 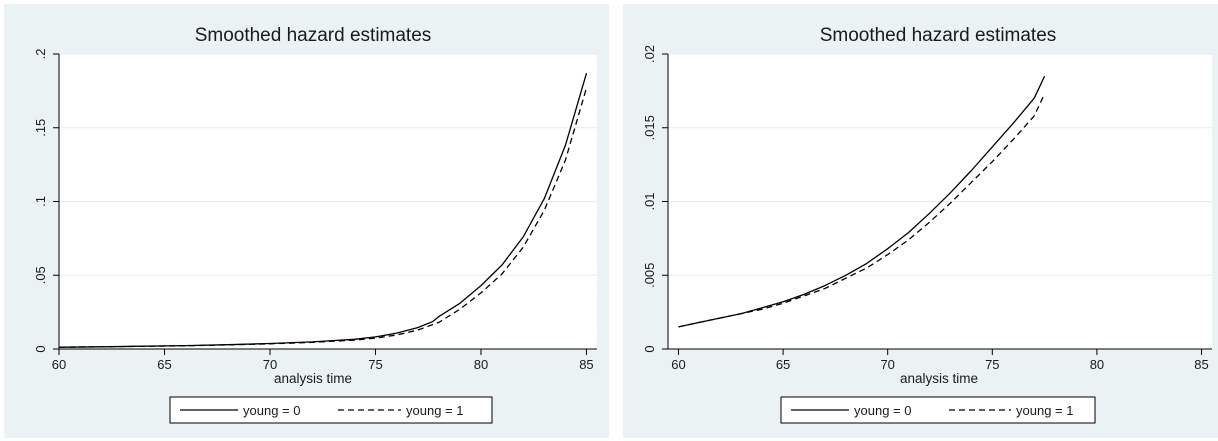 What do you see at coordinates (649, 275) in the screenshot?
I see `y-tick-label: .005` at bounding box center [649, 275].